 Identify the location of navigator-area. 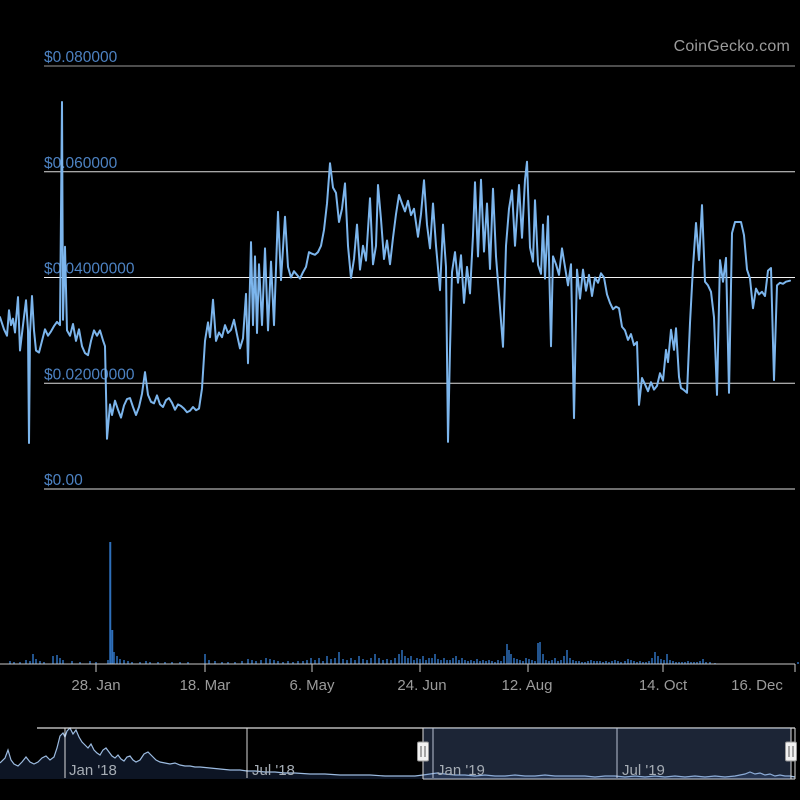
(397, 753).